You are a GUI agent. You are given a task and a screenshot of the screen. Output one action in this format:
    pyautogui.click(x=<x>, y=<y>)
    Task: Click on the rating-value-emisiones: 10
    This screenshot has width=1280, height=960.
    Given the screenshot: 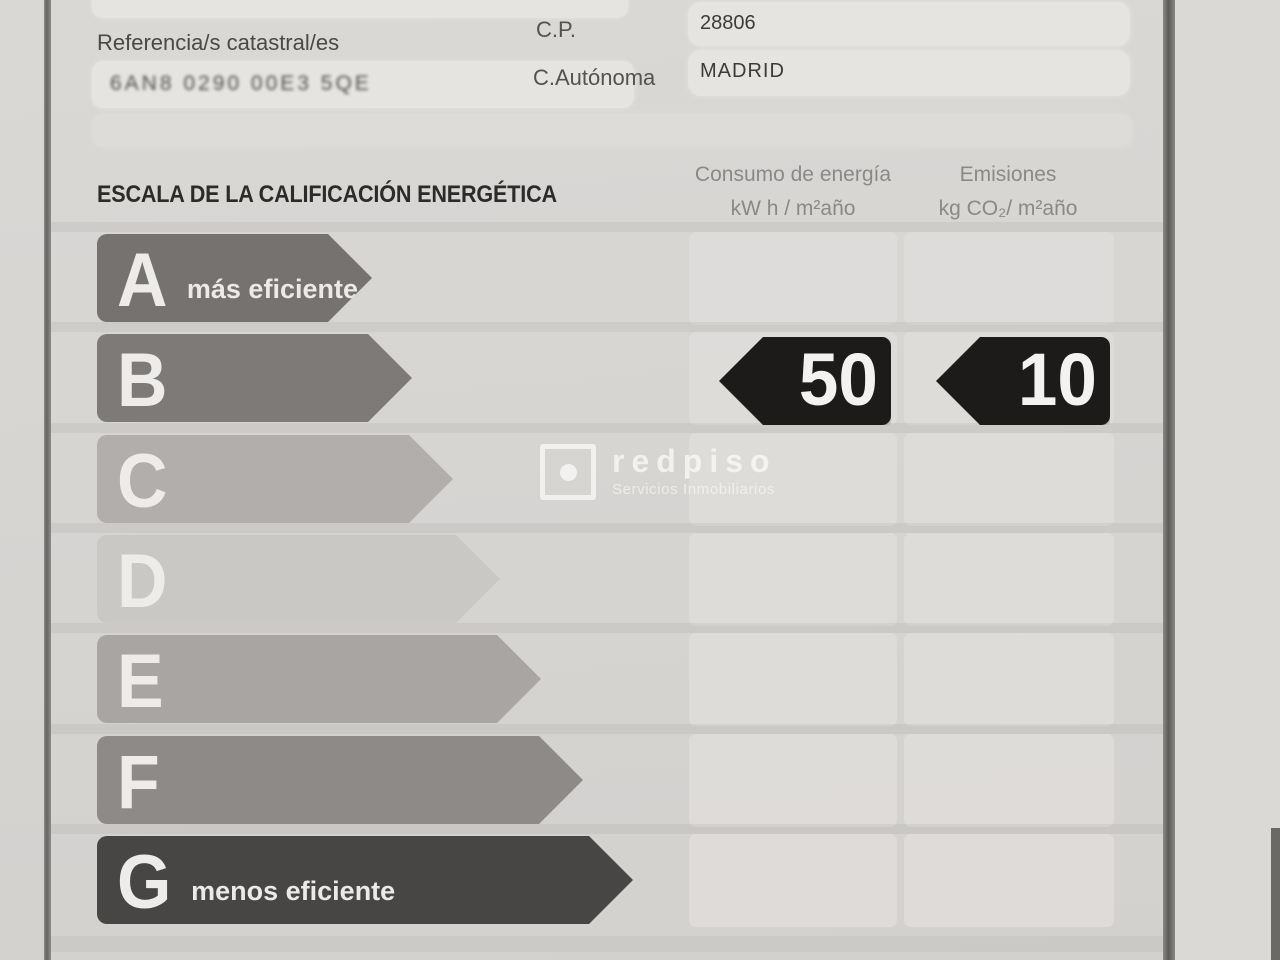 What is the action you would take?
    pyautogui.click(x=1057, y=379)
    